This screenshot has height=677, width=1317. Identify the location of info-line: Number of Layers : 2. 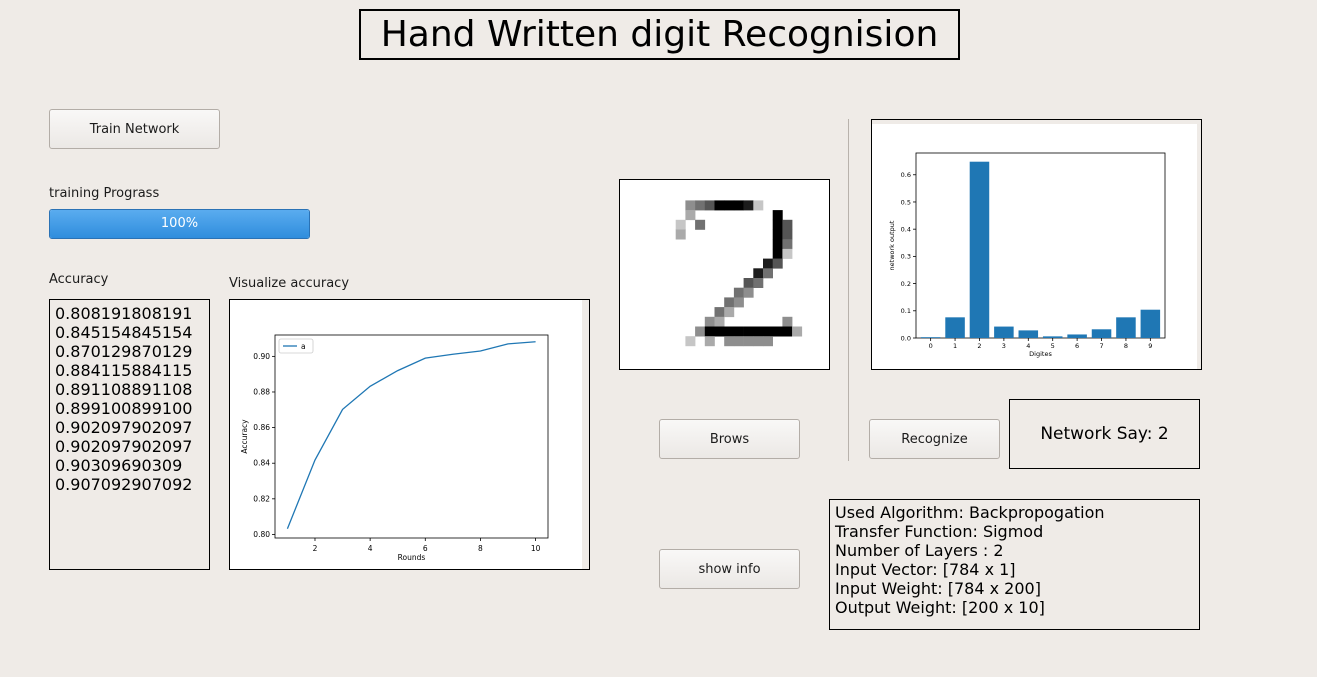
(919, 550).